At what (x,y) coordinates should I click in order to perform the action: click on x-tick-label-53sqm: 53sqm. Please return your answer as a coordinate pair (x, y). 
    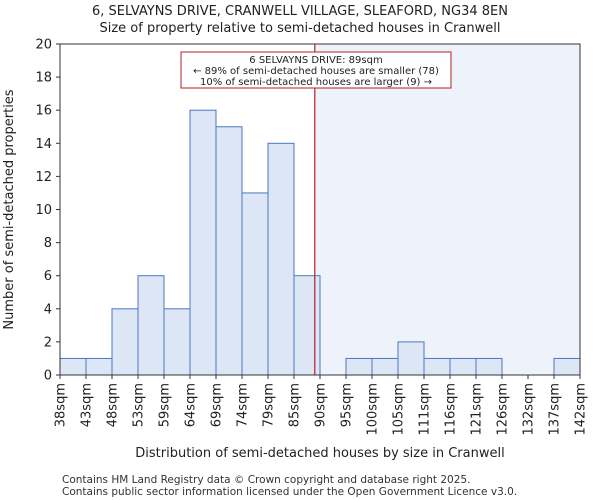
    Looking at the image, I should click on (139, 405).